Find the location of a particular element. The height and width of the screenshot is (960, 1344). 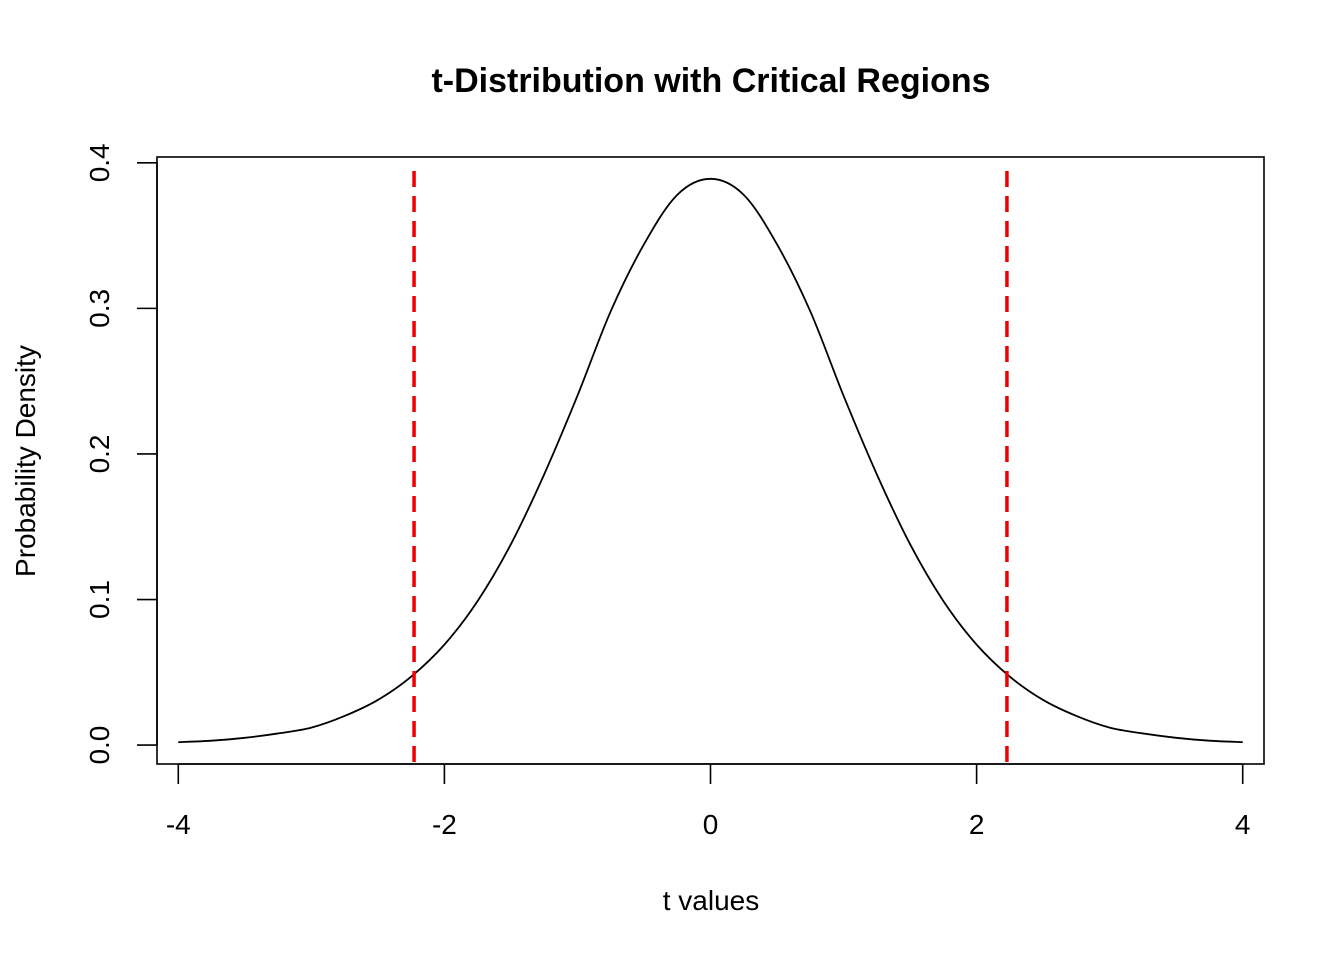

x-tick-label: -4 is located at coordinates (178, 824).